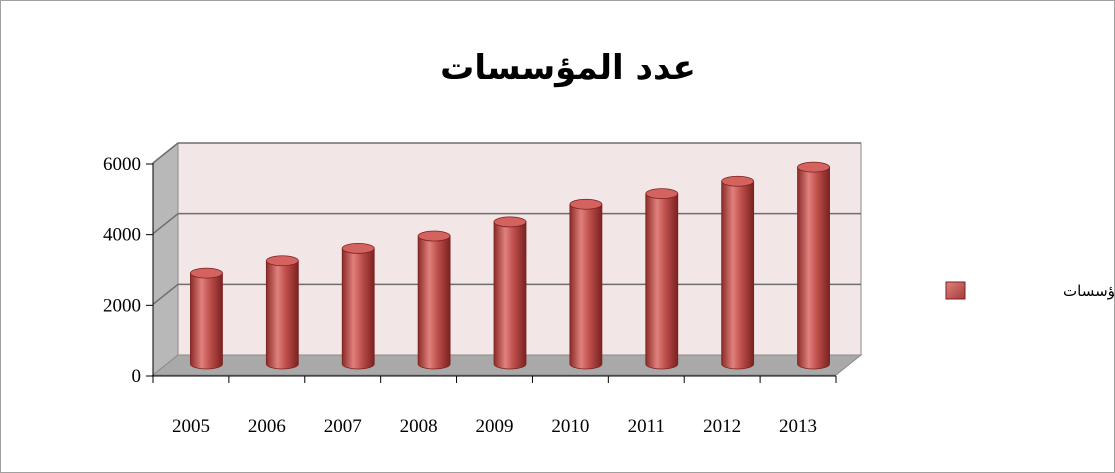  I want to click on bar-2005, so click(206, 318).